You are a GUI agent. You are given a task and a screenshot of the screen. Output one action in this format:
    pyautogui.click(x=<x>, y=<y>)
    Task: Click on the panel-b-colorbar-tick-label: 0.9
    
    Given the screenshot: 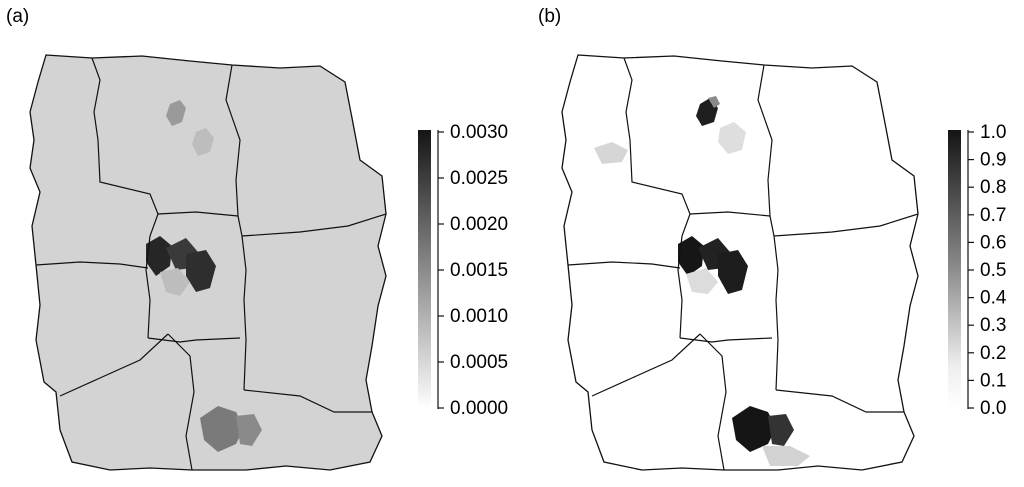 What is the action you would take?
    pyautogui.click(x=993, y=160)
    